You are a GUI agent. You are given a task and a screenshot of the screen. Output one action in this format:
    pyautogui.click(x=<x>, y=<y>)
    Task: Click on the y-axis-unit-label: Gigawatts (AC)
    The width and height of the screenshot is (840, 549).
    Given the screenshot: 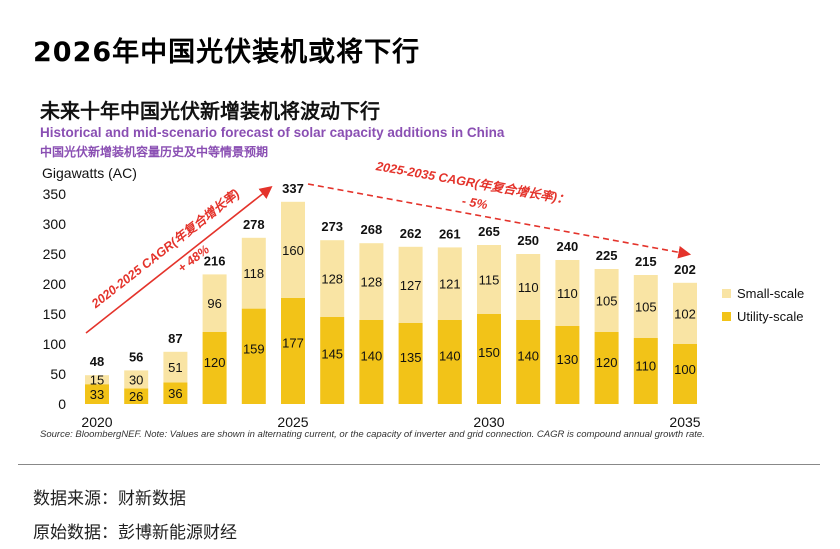 What is the action you would take?
    pyautogui.click(x=89, y=173)
    